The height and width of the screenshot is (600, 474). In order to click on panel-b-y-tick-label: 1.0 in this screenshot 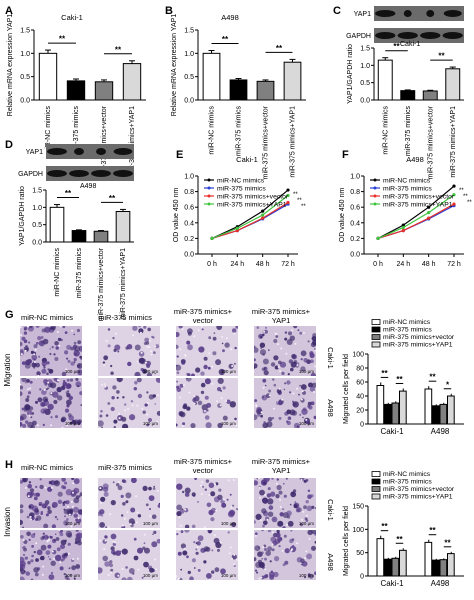, I will do `click(189, 54)`.